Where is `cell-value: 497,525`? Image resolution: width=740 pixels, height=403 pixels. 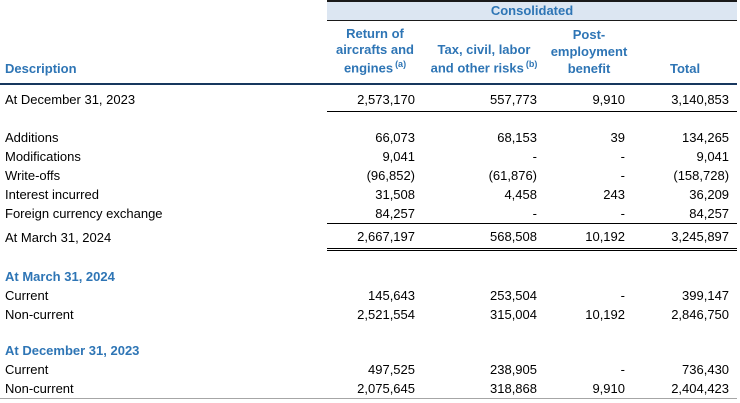 cell-value: 497,525 is located at coordinates (391, 369).